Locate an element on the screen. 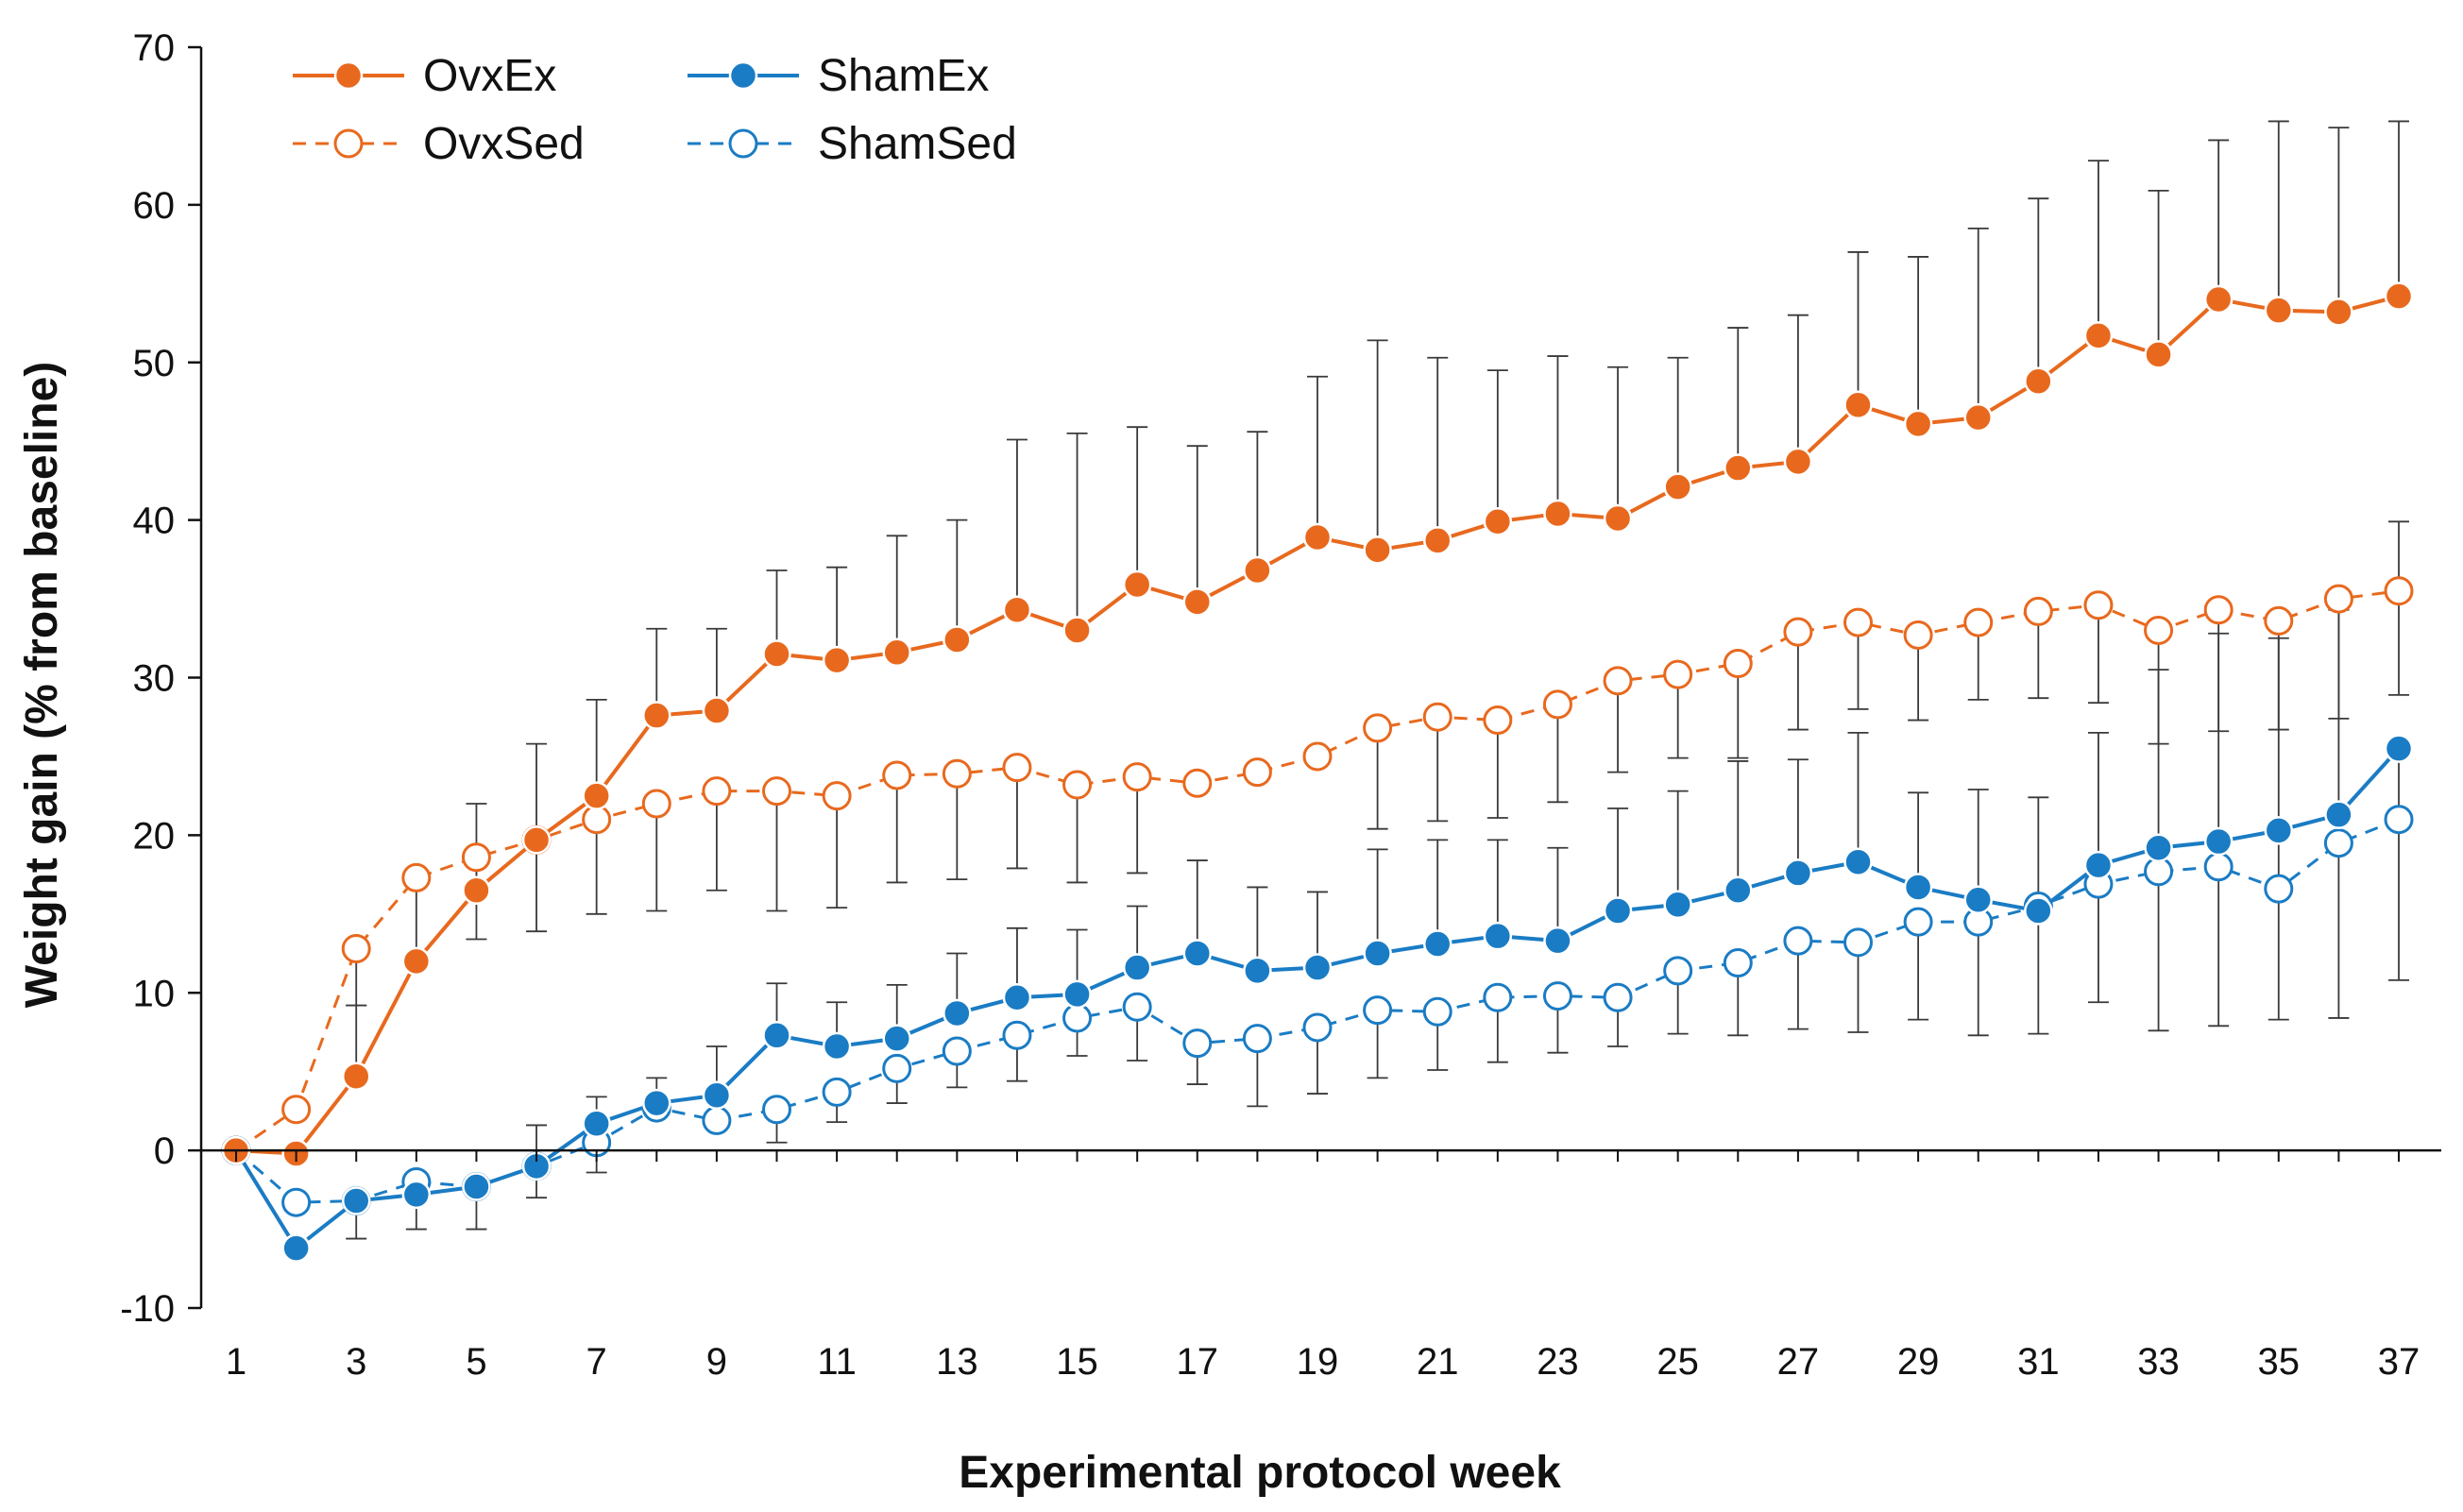 The height and width of the screenshot is (1512, 2463). x-tick-label: 31 is located at coordinates (2038, 1362).